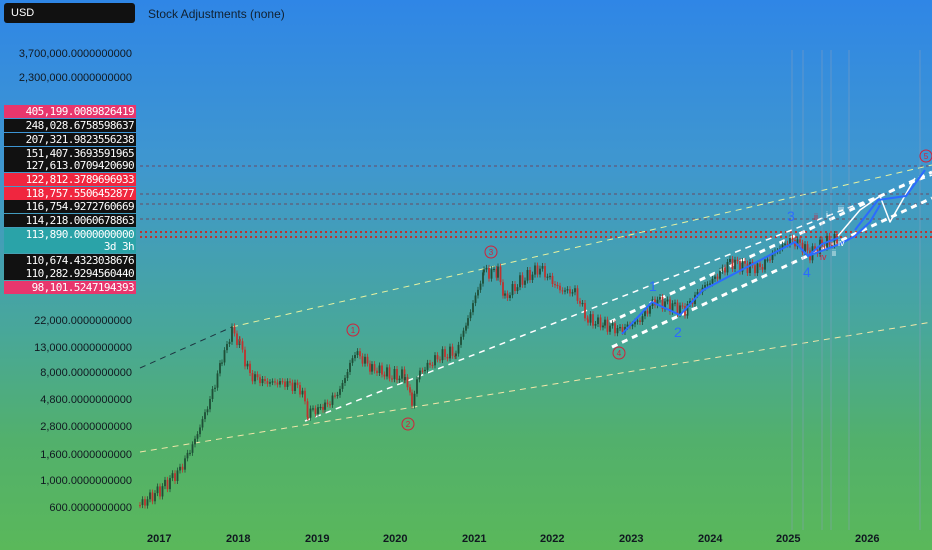  I want to click on price-badge: 207,321.9823556238, so click(70, 139).